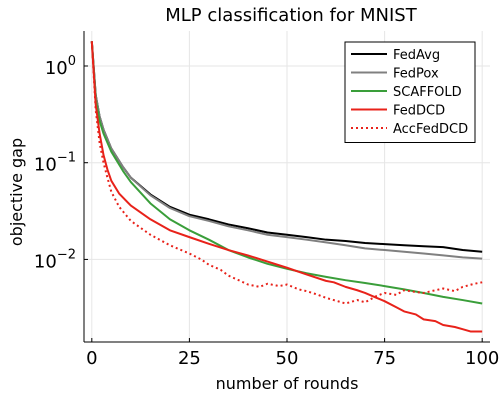 The width and height of the screenshot is (500, 400). Describe the element at coordinates (291, 15) in the screenshot. I see `chart-title: MLP classification for MNIST` at that location.